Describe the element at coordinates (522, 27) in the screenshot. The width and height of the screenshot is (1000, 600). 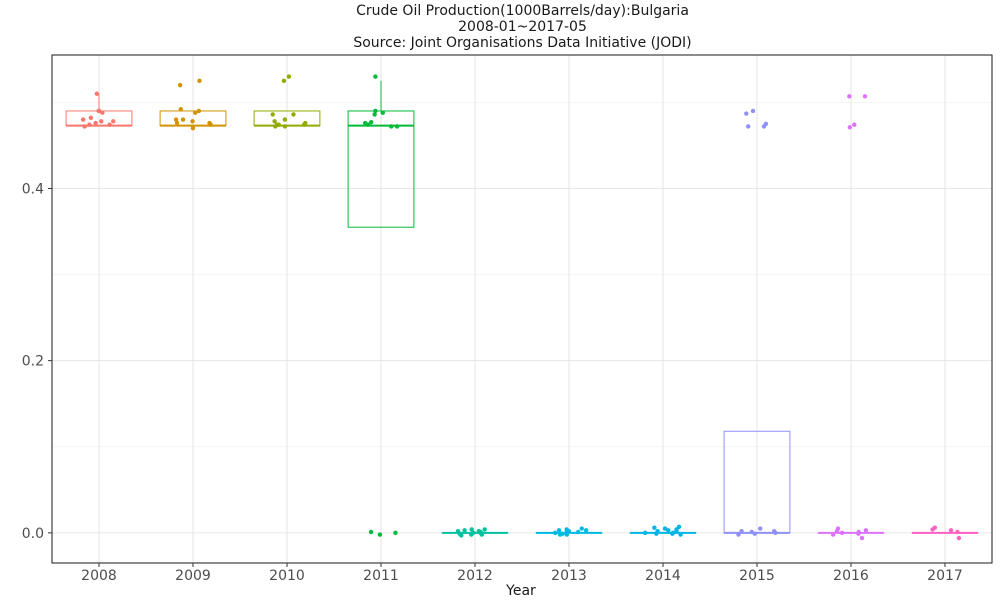
I see `chart-subtitle: 2008-01~2017-05` at that location.